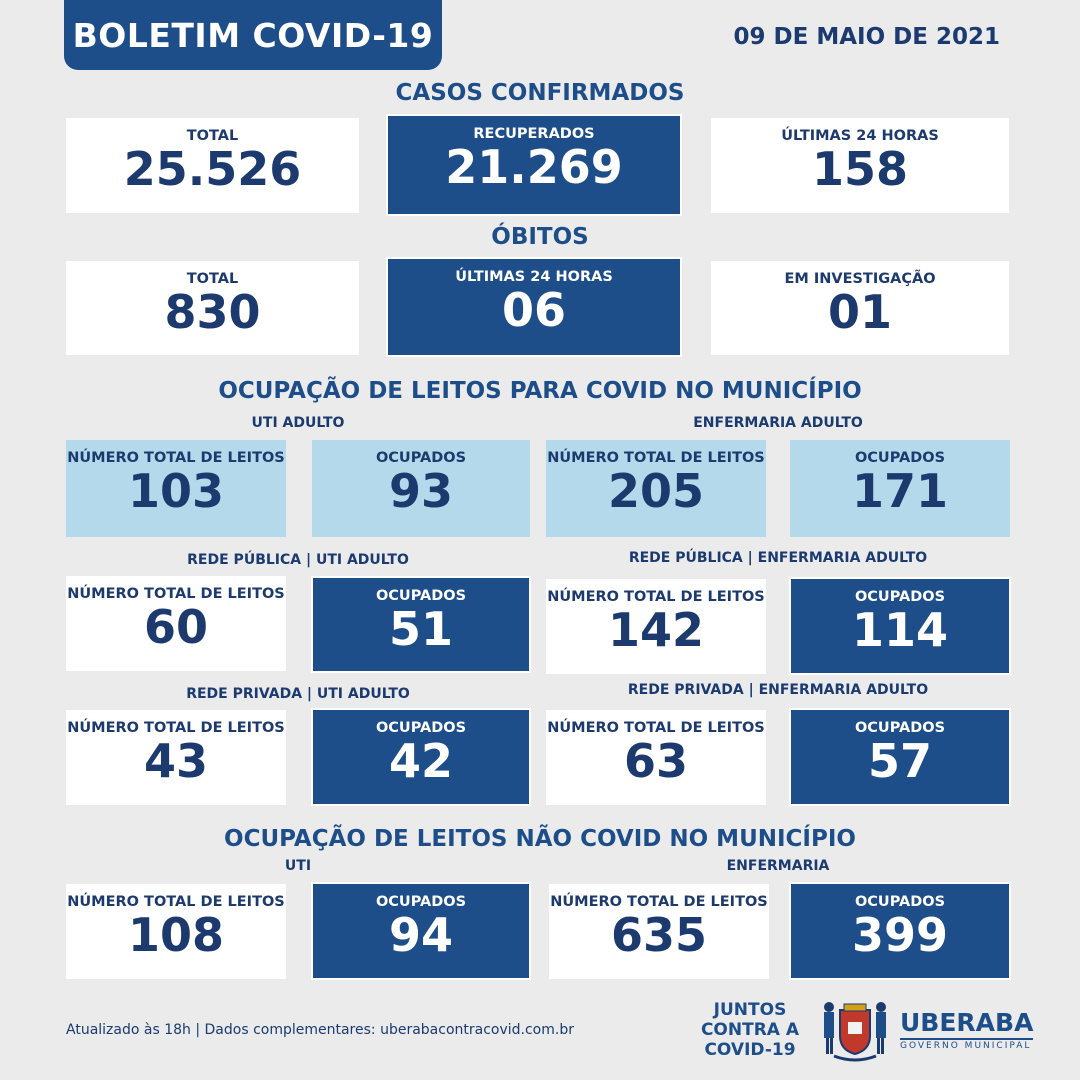 Image resolution: width=1080 pixels, height=1080 pixels. I want to click on deaths-investigation-value: 01, so click(859, 312).